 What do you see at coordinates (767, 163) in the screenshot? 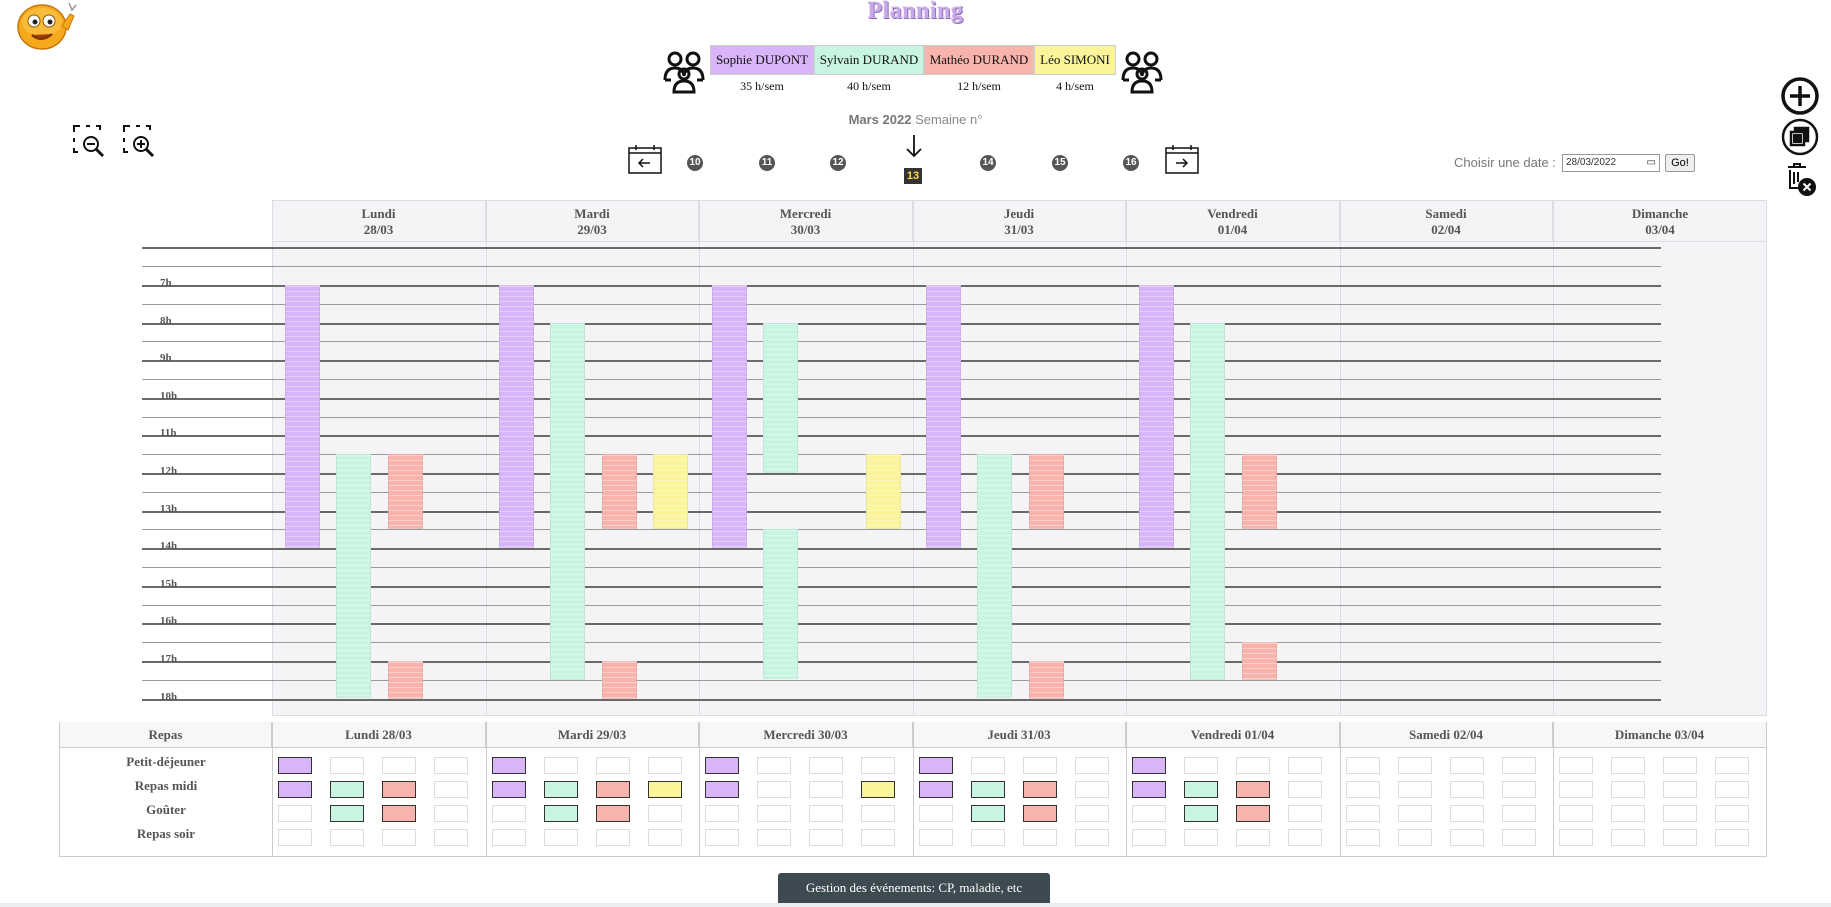
I see `week-number: 11` at bounding box center [767, 163].